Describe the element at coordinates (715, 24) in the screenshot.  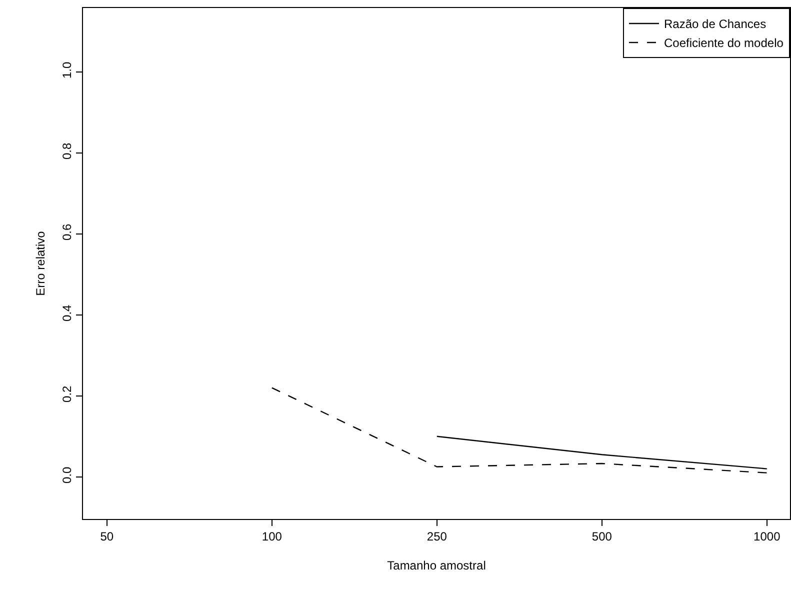
I see `legend-label: Razão de Chances` at that location.